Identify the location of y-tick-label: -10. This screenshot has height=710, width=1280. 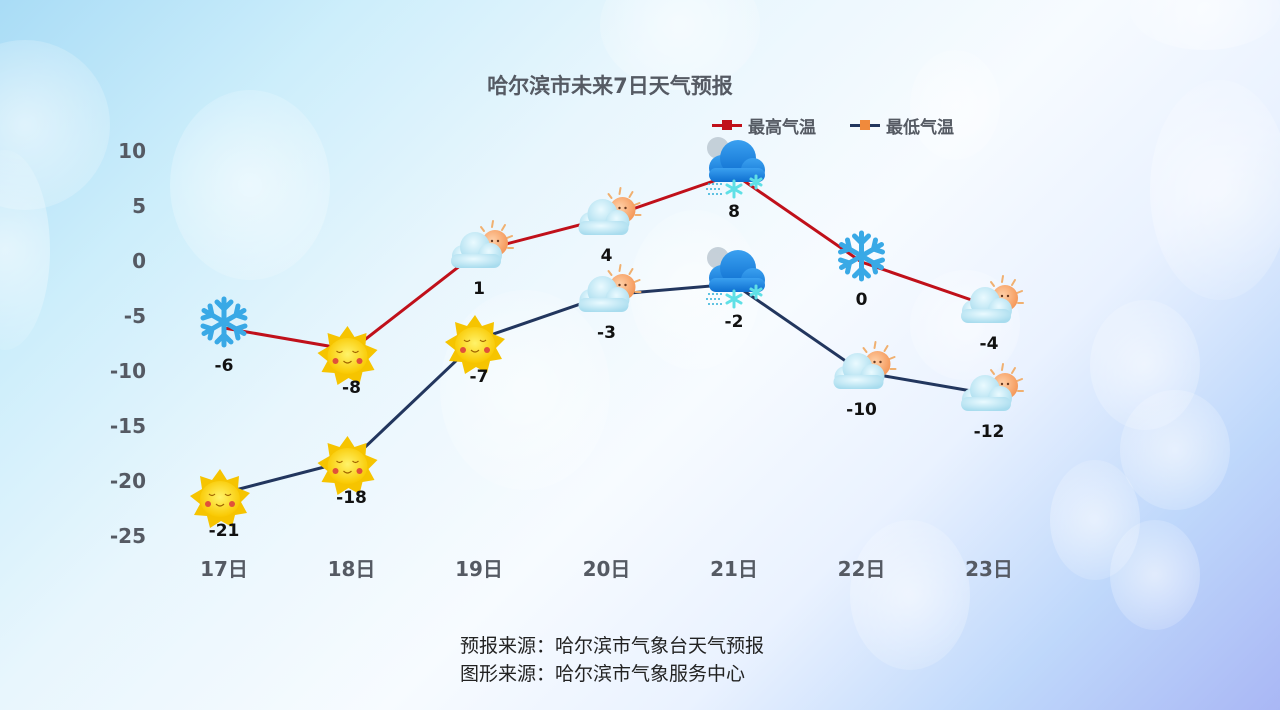
(127, 371).